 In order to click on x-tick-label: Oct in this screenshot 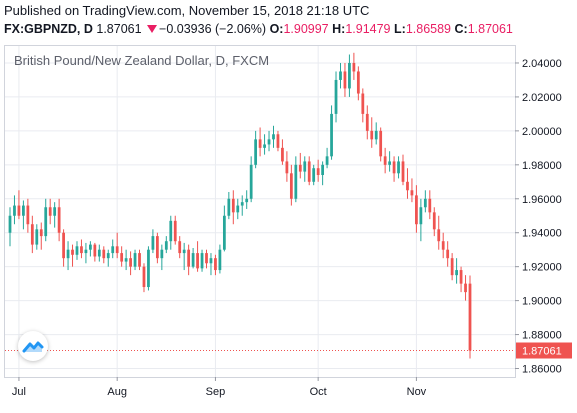, I will do `click(318, 392)`.